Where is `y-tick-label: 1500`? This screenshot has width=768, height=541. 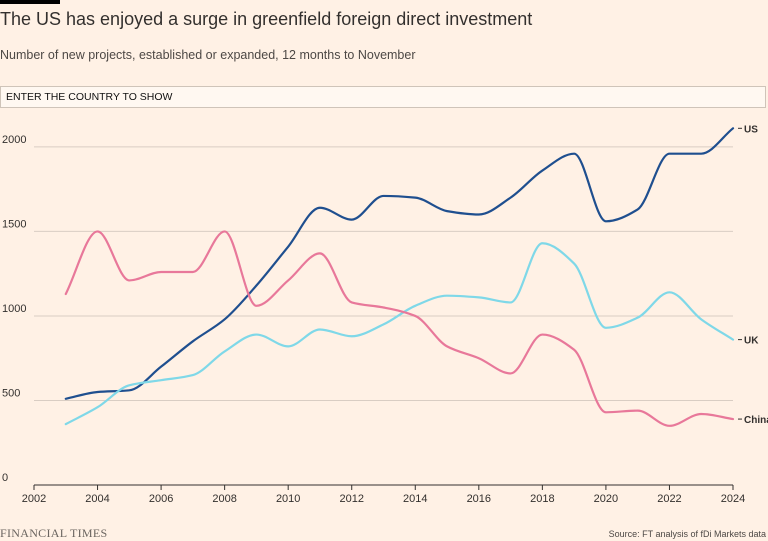 y-tick-label: 1500 is located at coordinates (14, 224).